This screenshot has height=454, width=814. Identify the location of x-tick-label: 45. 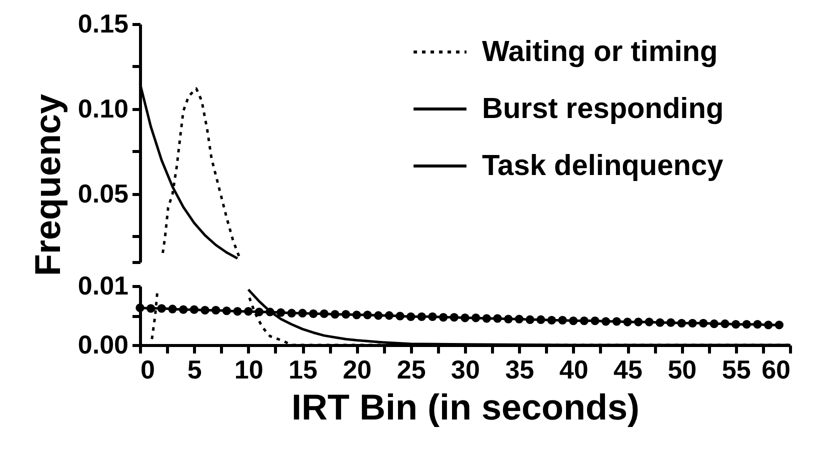
(628, 369).